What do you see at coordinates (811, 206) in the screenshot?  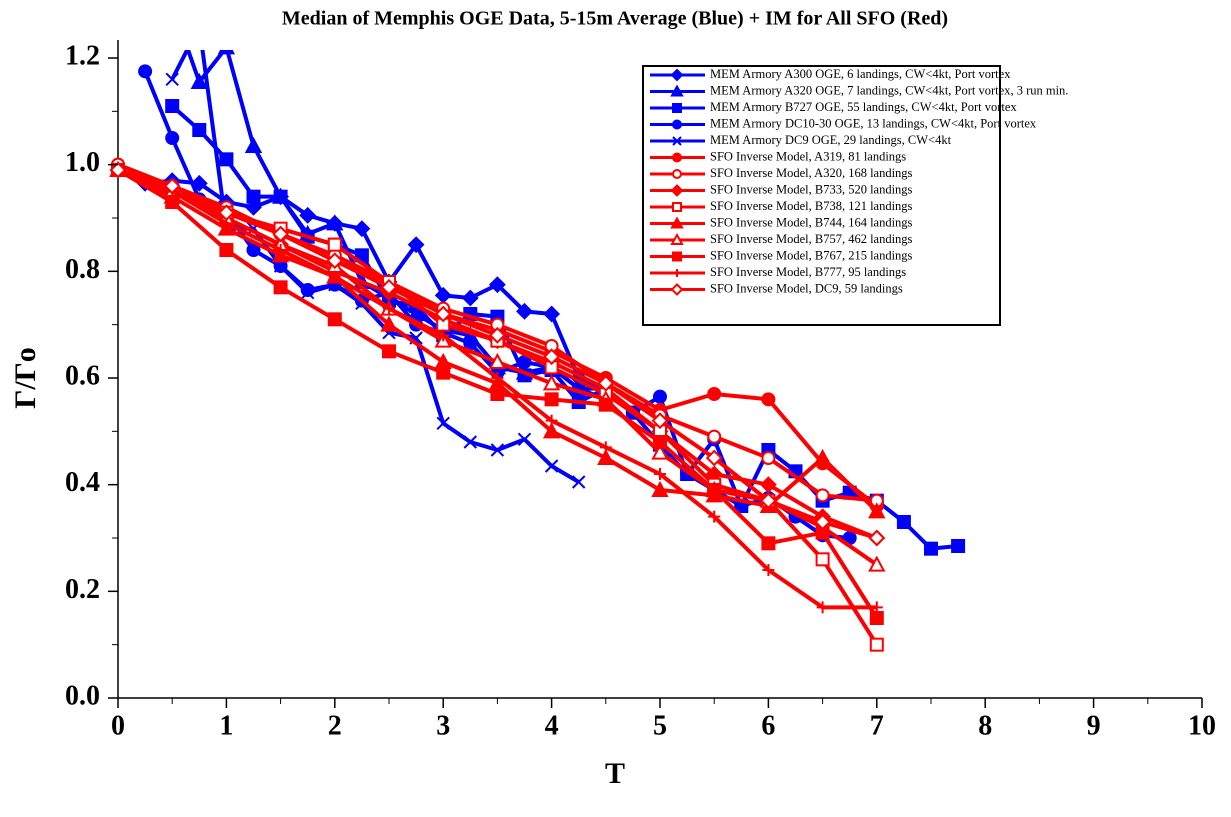 I see `legend-text: SFO Inverse Model, B738, 121 landings` at bounding box center [811, 206].